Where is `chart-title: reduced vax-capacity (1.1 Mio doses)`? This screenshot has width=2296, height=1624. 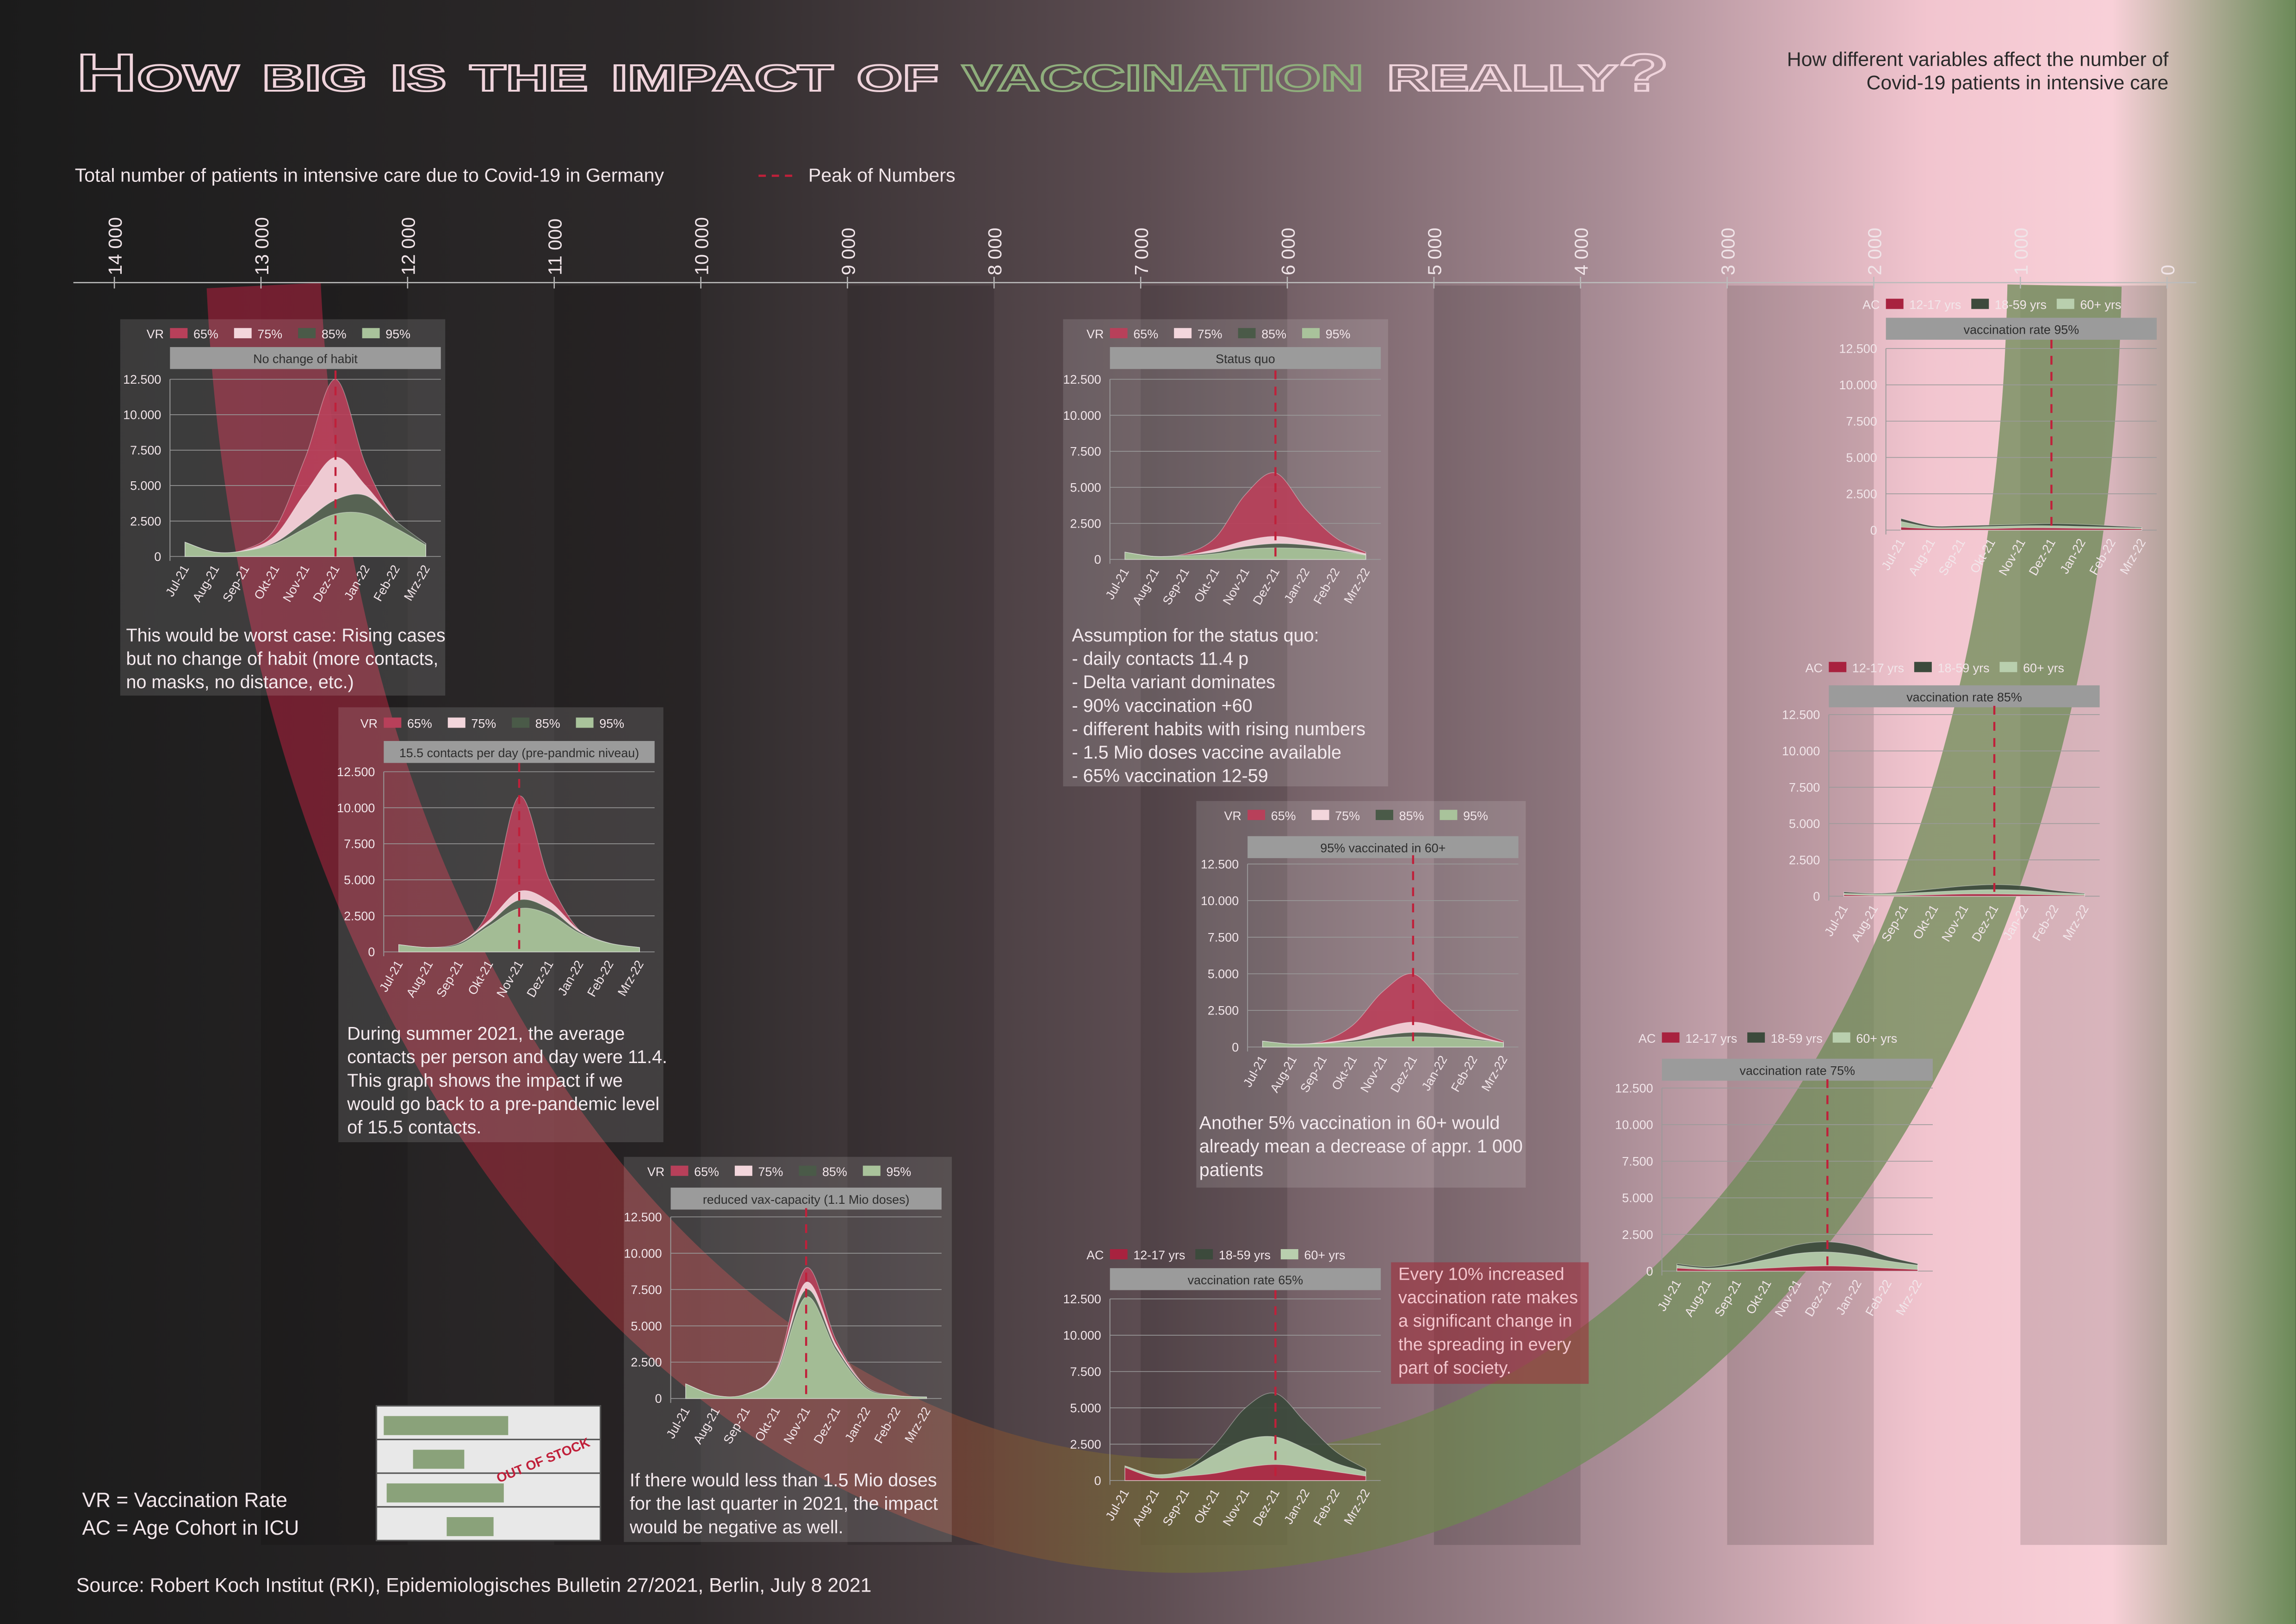
chart-title: reduced vax-capacity (1.1 Mio doses) is located at coordinates (807, 1200).